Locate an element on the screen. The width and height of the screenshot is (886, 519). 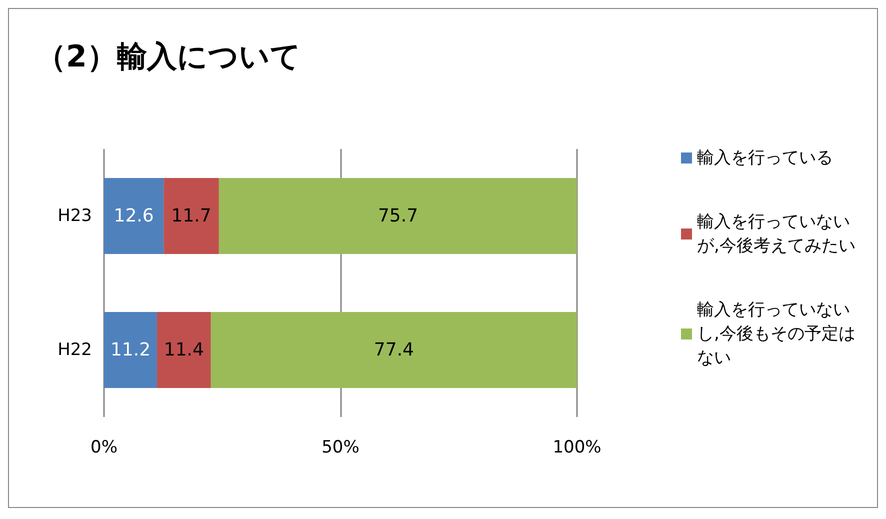
data-label: 11.4 is located at coordinates (184, 350).